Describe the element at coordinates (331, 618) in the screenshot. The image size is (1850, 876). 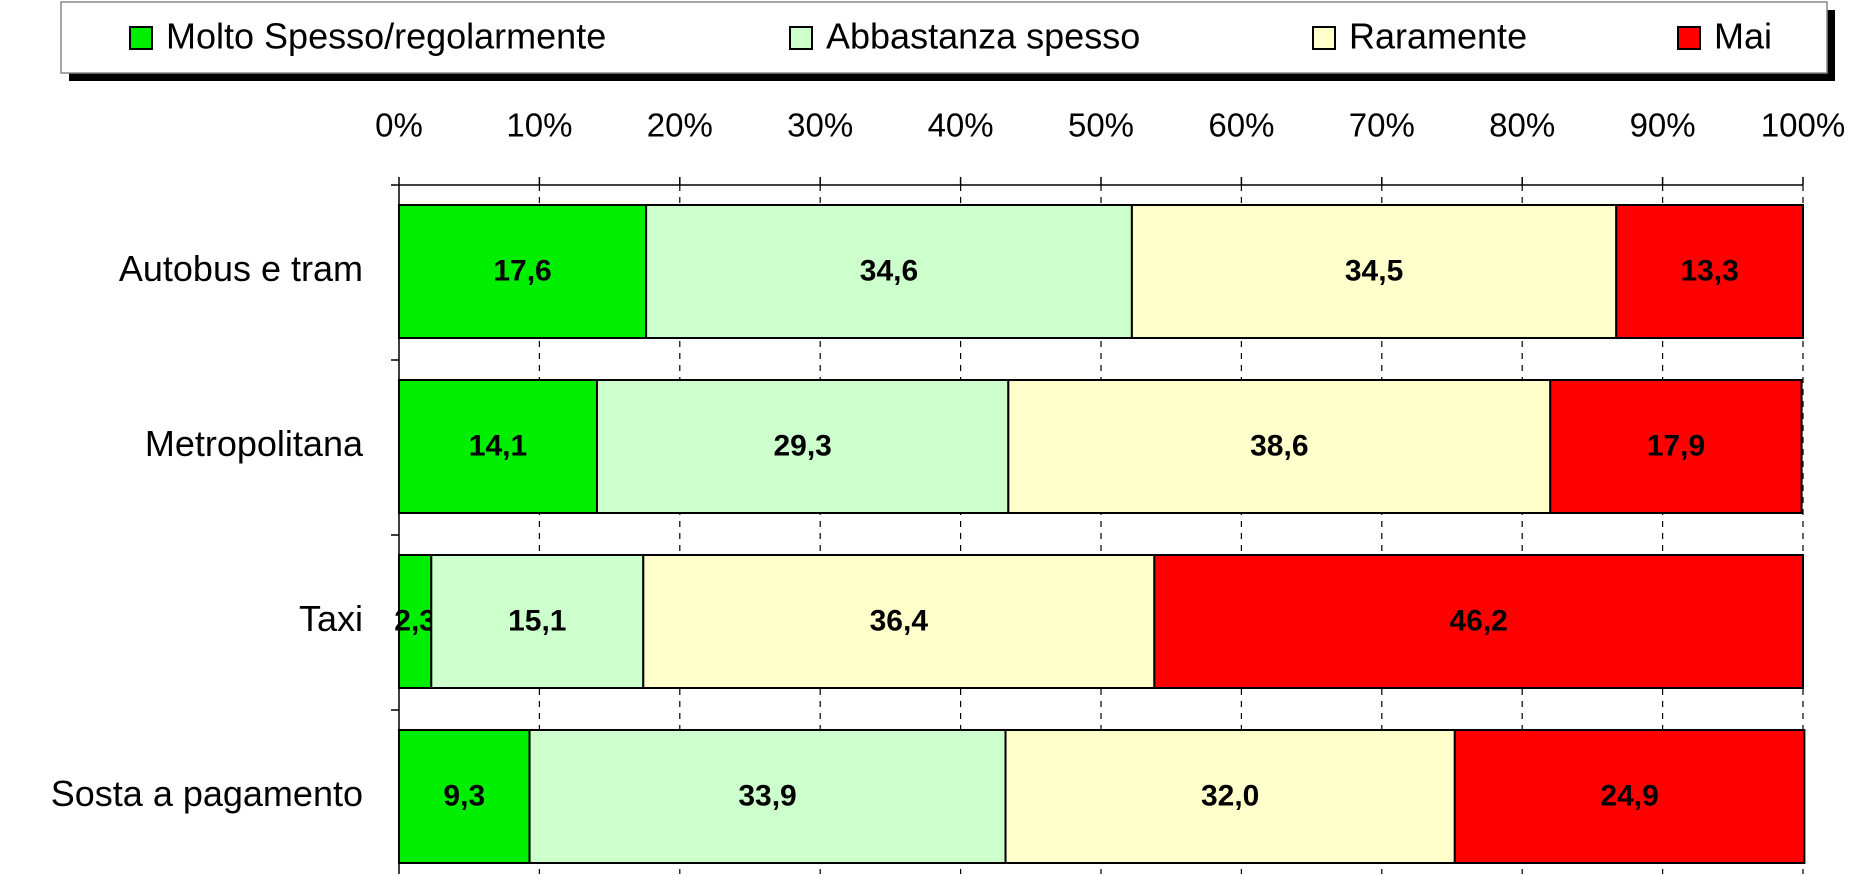
I see `category-label: Taxi` at that location.